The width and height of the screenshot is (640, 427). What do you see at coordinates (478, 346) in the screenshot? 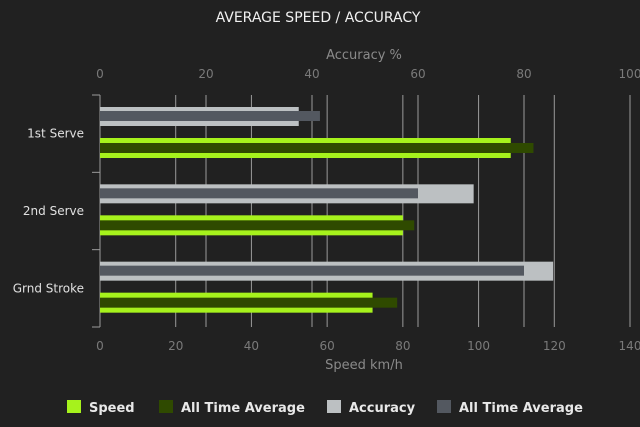
I see `bottom-axis-tick-label: 100` at bounding box center [478, 346].